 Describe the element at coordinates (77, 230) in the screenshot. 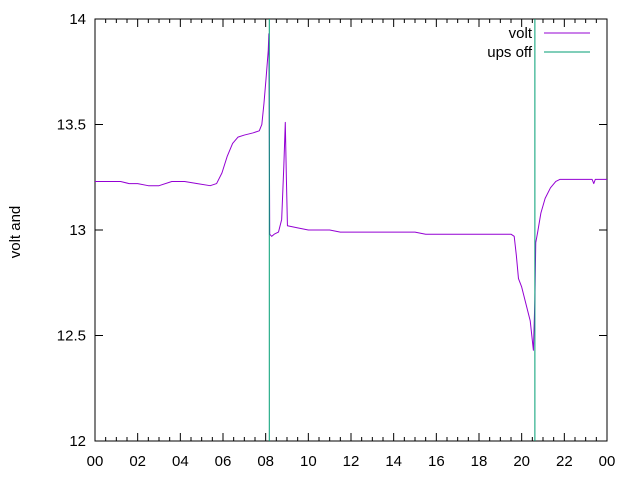

I see `y-tick-label: 13` at that location.